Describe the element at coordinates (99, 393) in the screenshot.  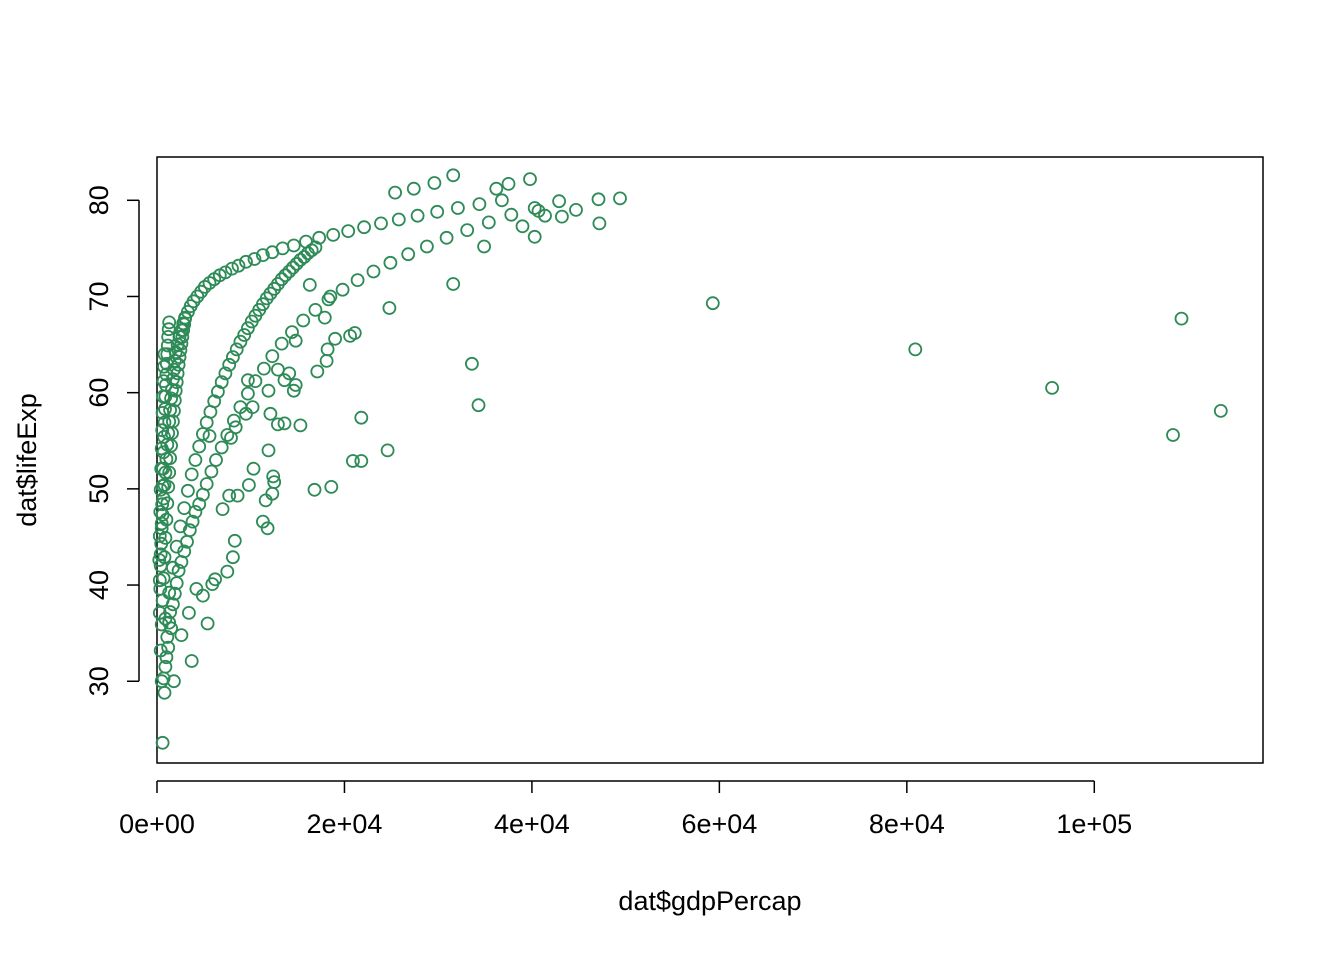
I see `y-tick-label: 60` at that location.